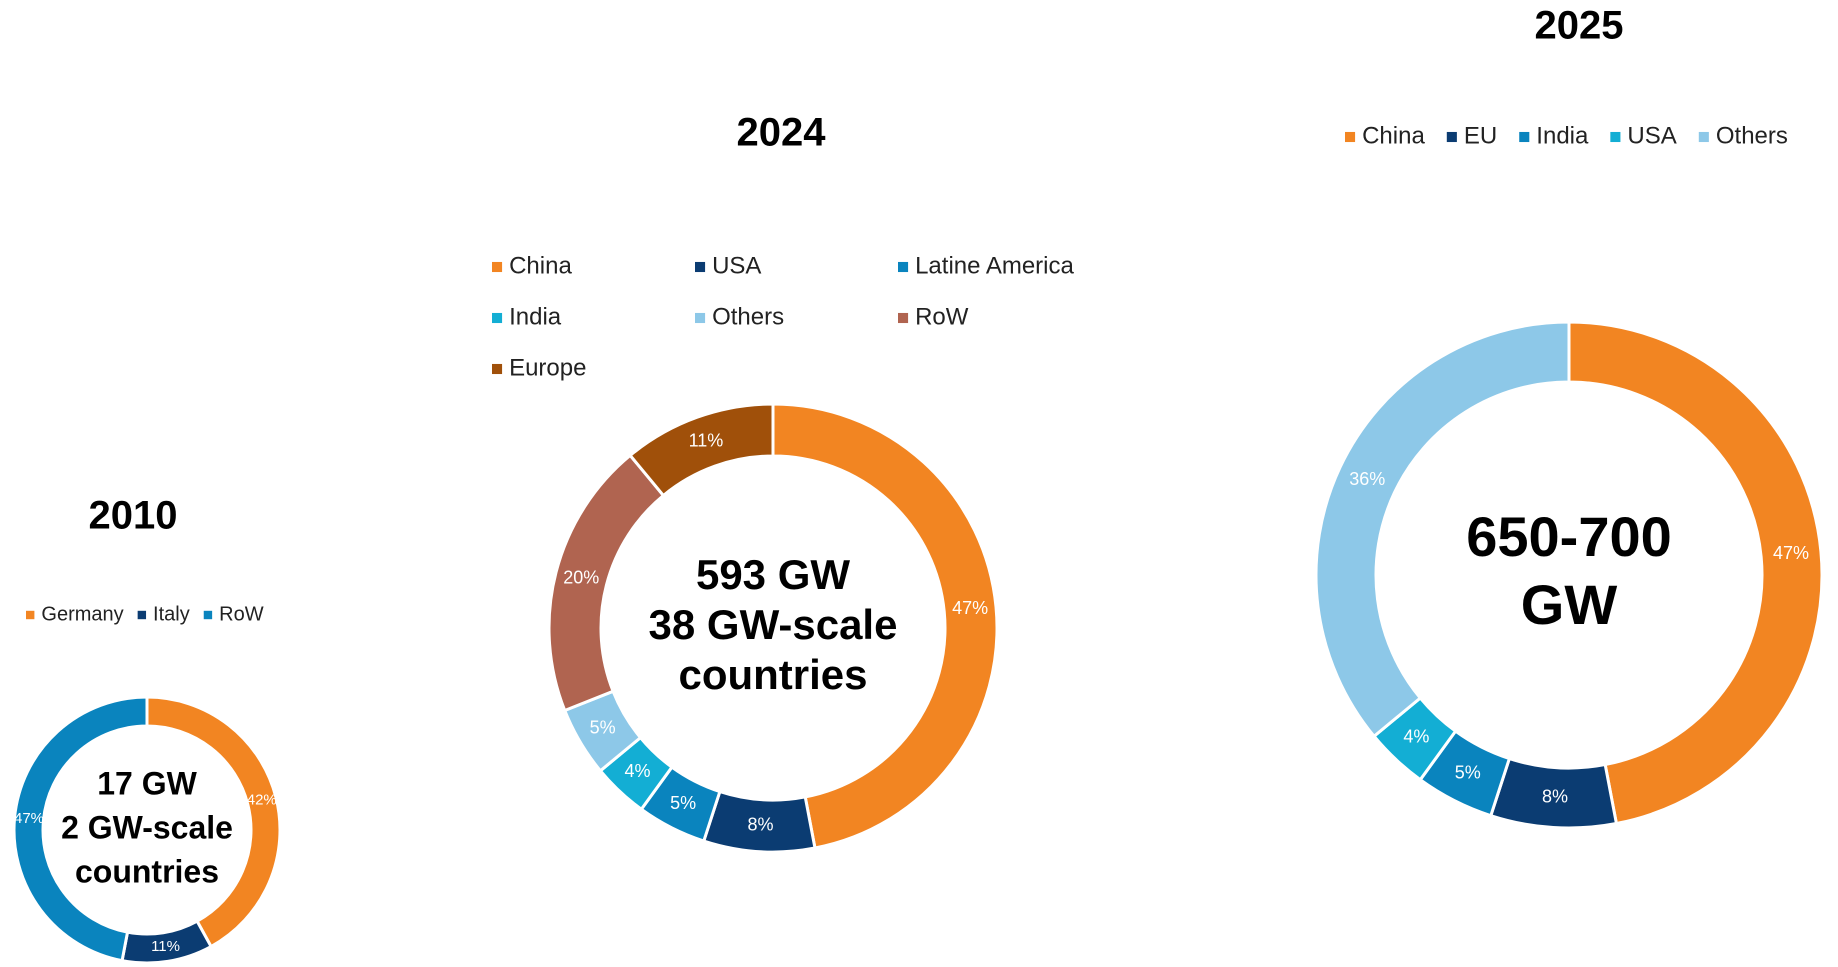 The width and height of the screenshot is (1838, 967). I want to click on legend-label: Latine America, so click(994, 265).